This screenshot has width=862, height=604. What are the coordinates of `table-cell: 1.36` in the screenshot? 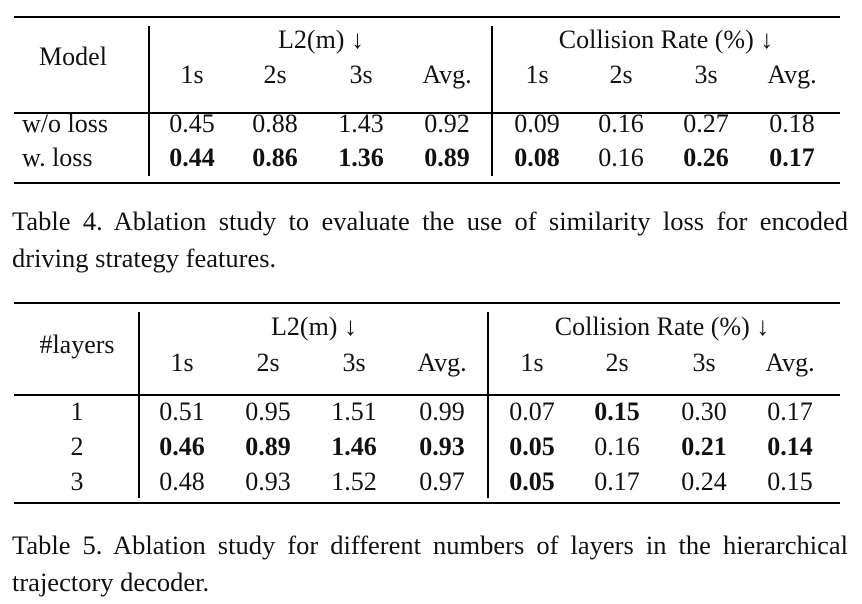 It's located at (361, 157).